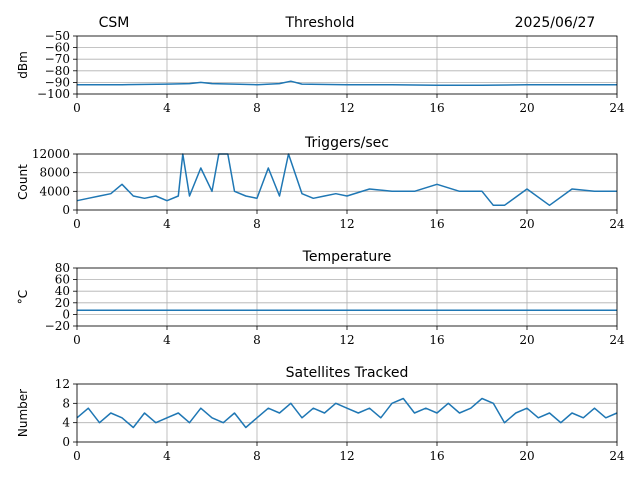 Image resolution: width=640 pixels, height=480 pixels. Describe the element at coordinates (57, 82) in the screenshot. I see `threshold-ytick-label-1: −90` at that location.